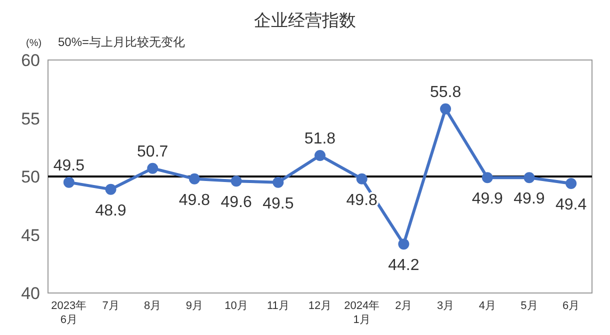 This screenshot has height=335, width=610. I want to click on x-tick-label: 9月, so click(195, 306).